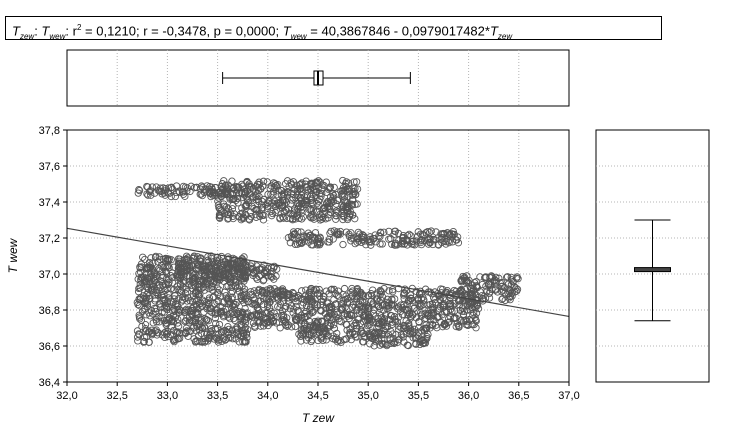 The height and width of the screenshot is (447, 731). What do you see at coordinates (318, 418) in the screenshot?
I see `x-axis-label: T zew` at bounding box center [318, 418].